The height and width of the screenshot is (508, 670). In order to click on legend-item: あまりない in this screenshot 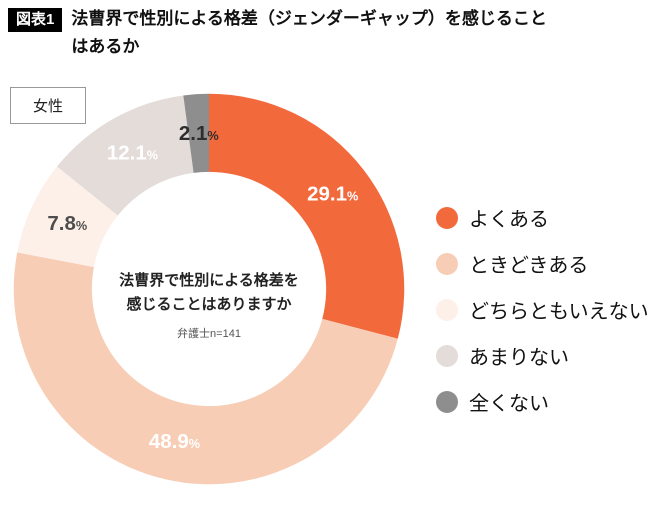, I will do `click(542, 355)`.